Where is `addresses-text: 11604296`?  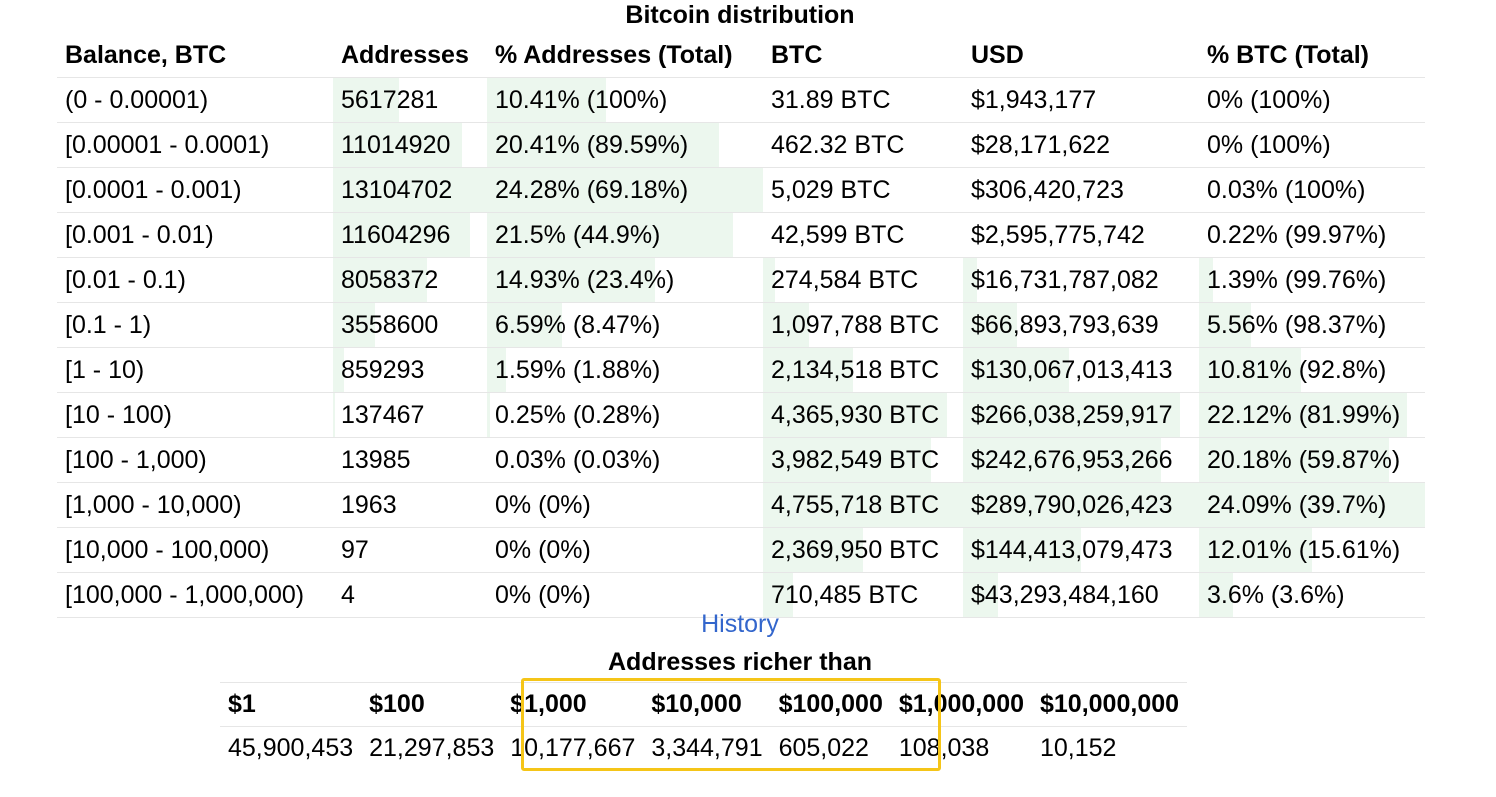 addresses-text: 11604296 is located at coordinates (396, 234).